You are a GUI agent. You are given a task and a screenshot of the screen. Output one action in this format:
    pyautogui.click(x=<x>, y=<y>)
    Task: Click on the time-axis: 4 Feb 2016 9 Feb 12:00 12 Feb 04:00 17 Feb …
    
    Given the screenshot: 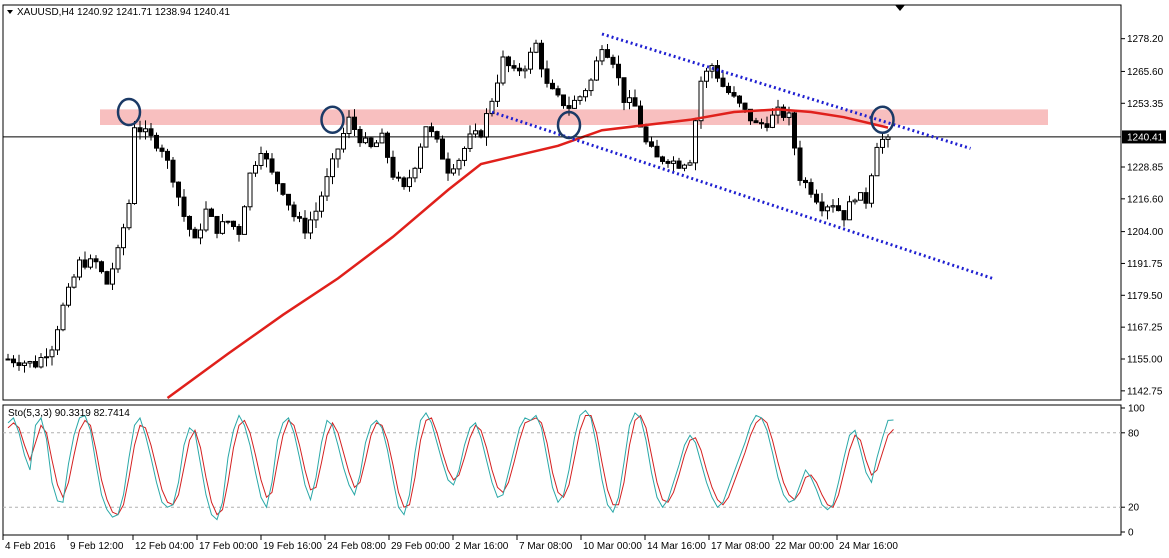 What is the action you would take?
    pyautogui.click(x=450, y=543)
    